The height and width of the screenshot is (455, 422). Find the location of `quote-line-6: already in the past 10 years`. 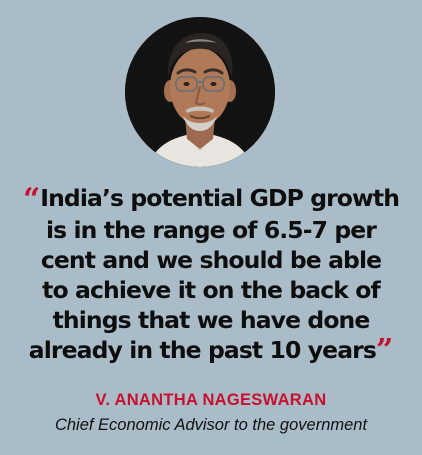

quote-line-6: already in the past 10 years is located at coordinates (202, 350).